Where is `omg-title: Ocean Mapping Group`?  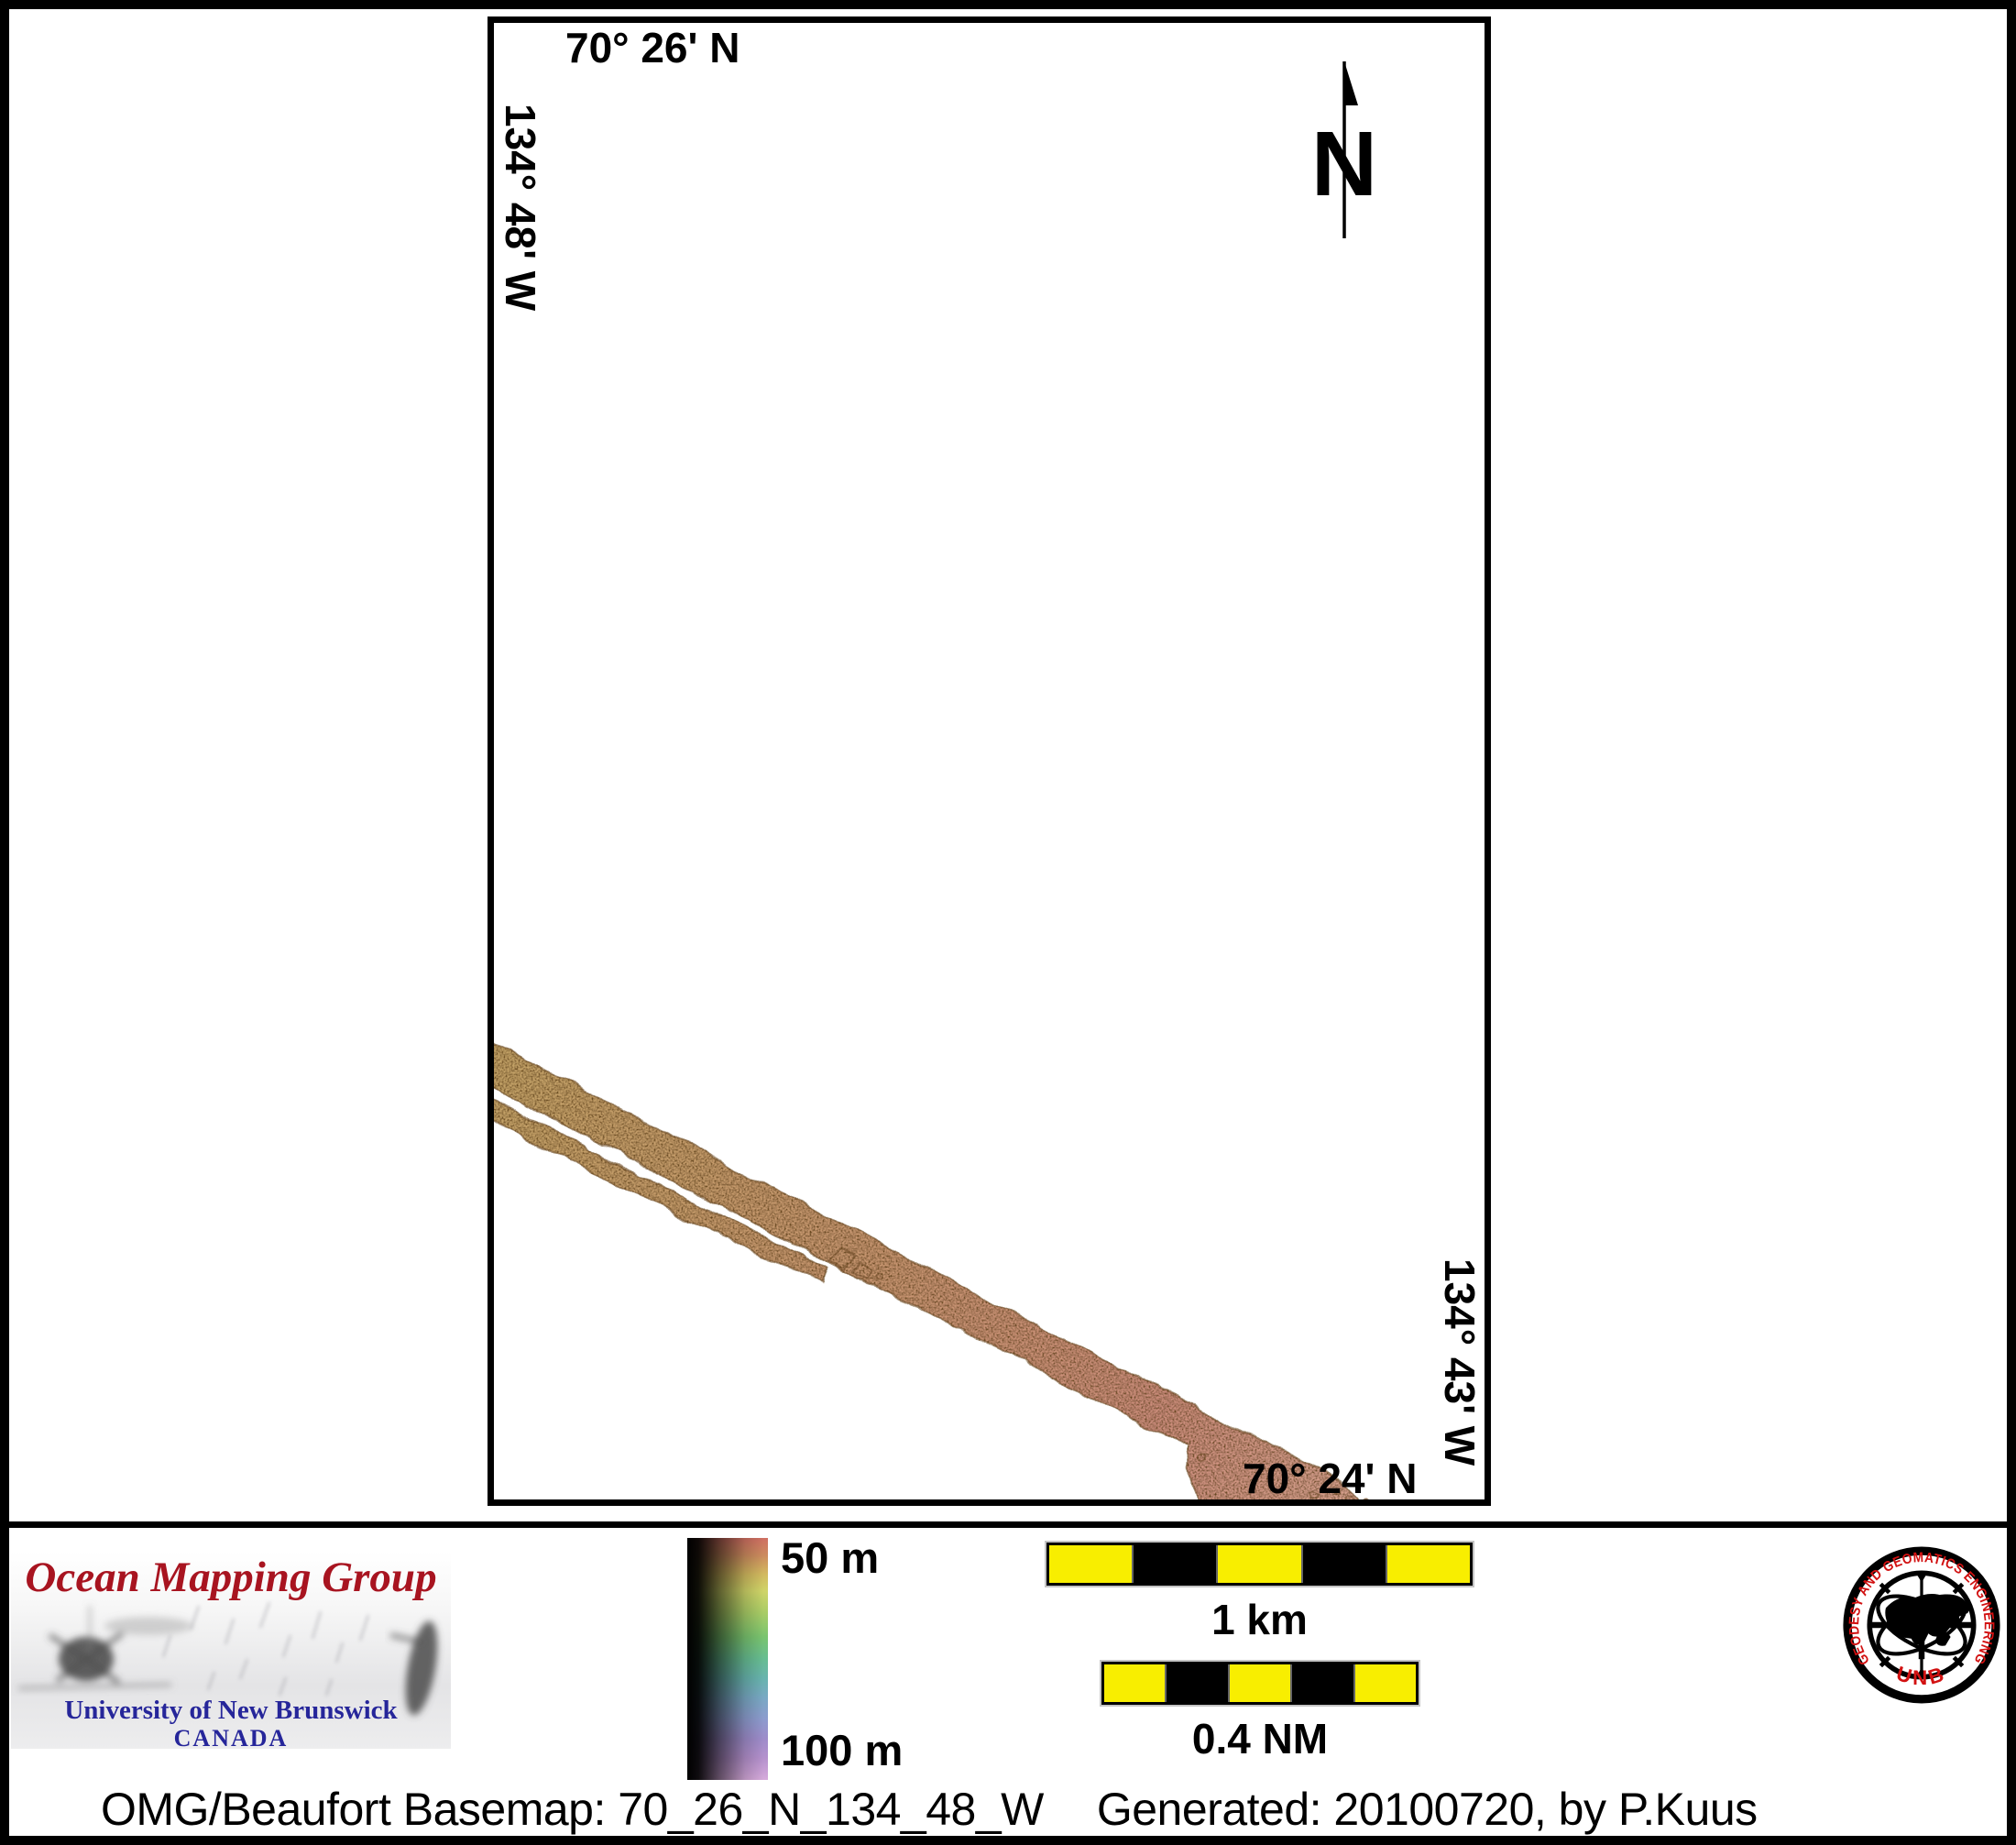
omg-title: Ocean Mapping Group is located at coordinates (231, 1578).